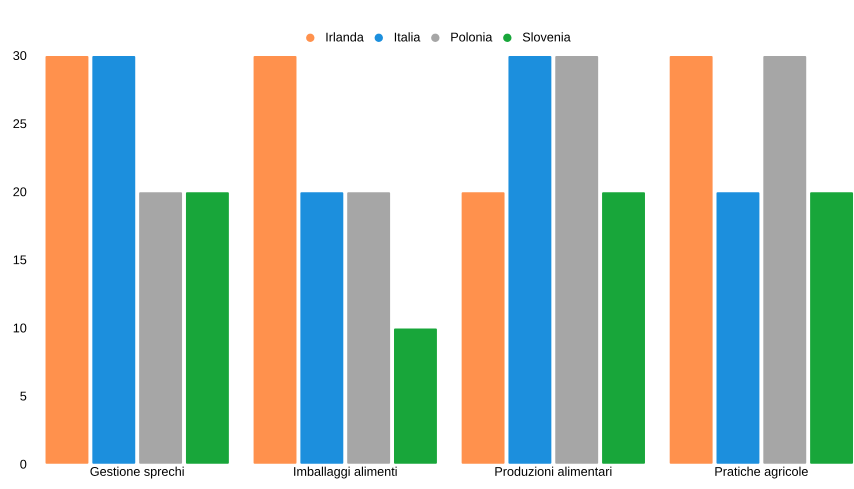 This screenshot has width=854, height=489. What do you see at coordinates (137, 472) in the screenshot?
I see `x-tick-label: Gestione sprechi` at bounding box center [137, 472].